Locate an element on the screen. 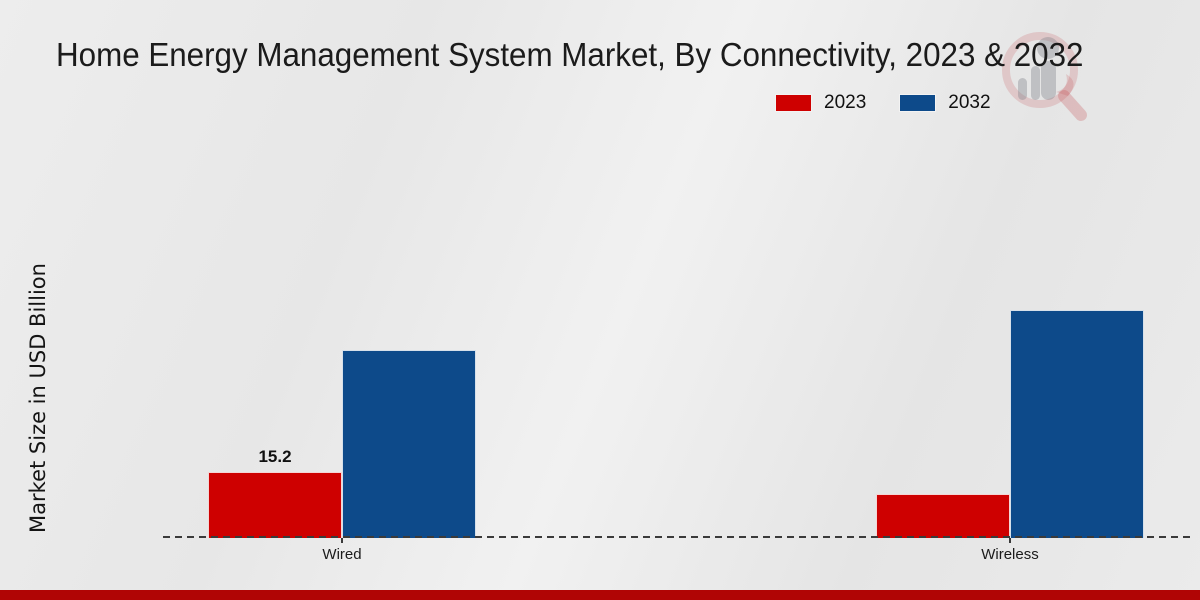 This screenshot has height=600, width=1200. y-axis-label: Market Size in USD Billion is located at coordinates (38, 398).